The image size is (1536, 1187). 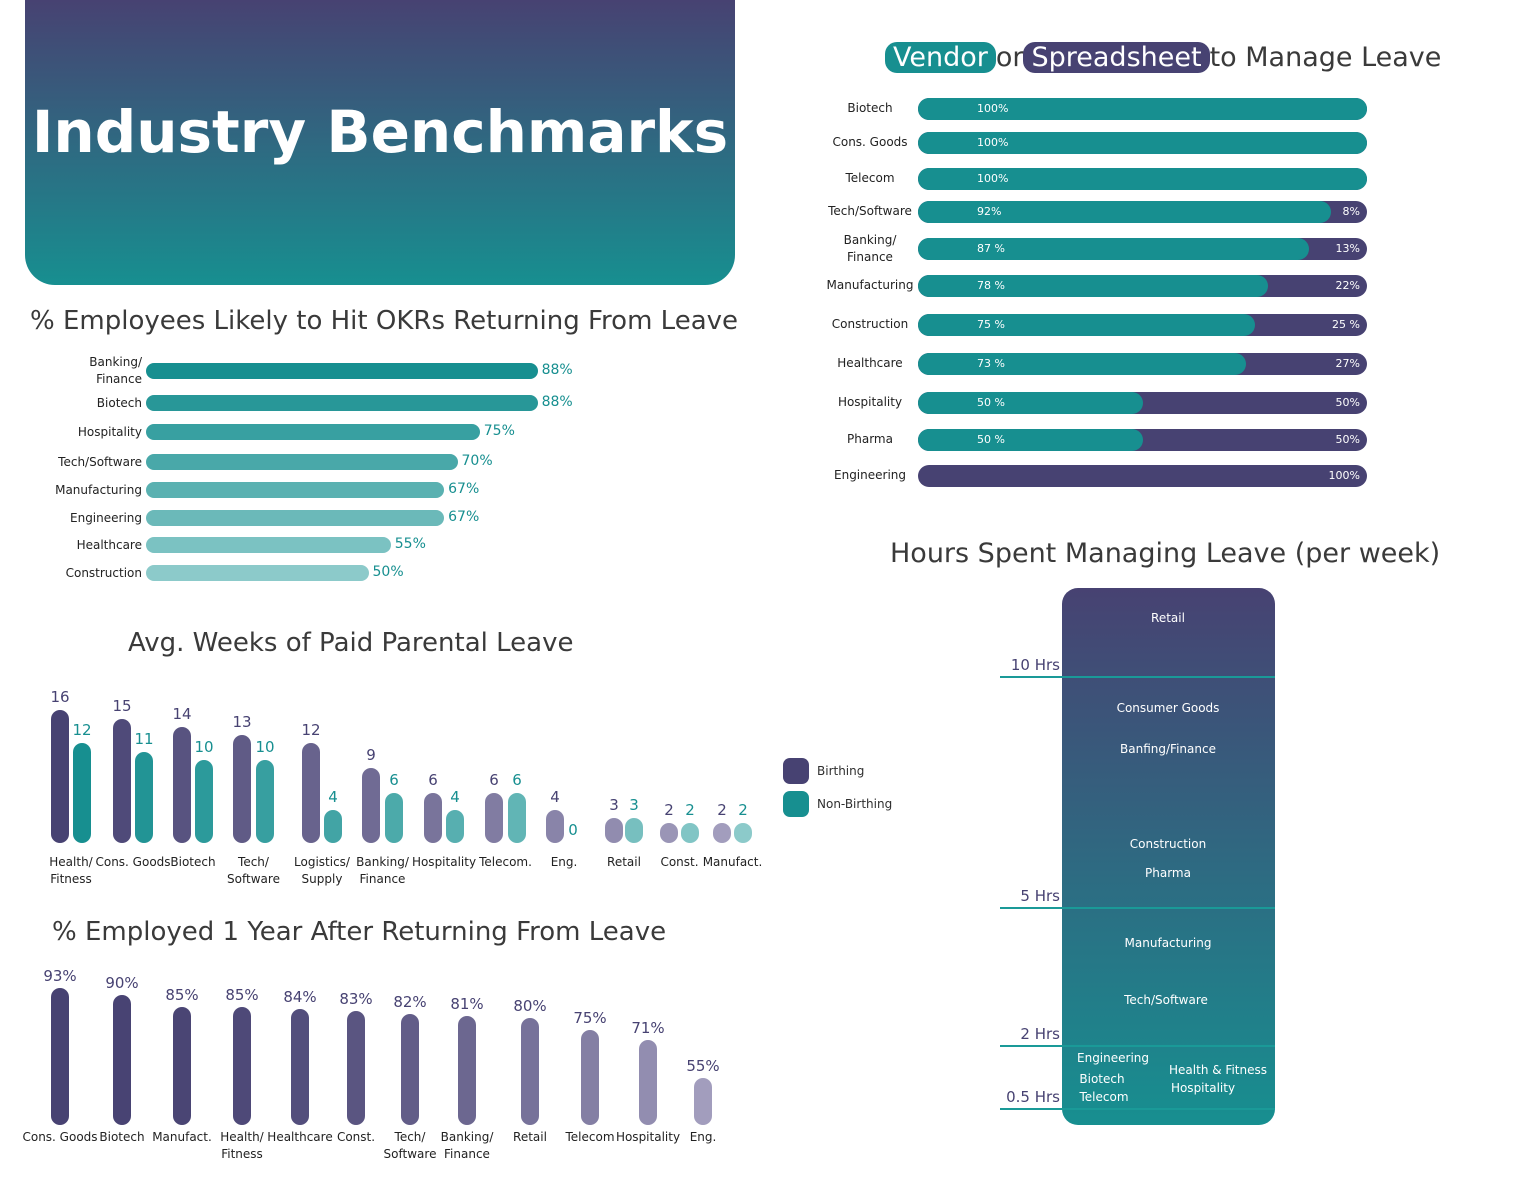 What do you see at coordinates (388, 572) in the screenshot?
I see `okr-value-label: 50%` at bounding box center [388, 572].